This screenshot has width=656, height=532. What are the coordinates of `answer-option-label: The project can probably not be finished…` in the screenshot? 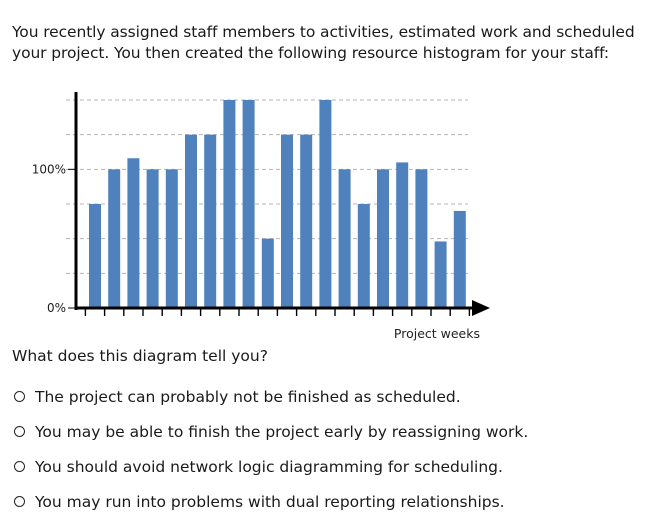 It's located at (248, 396).